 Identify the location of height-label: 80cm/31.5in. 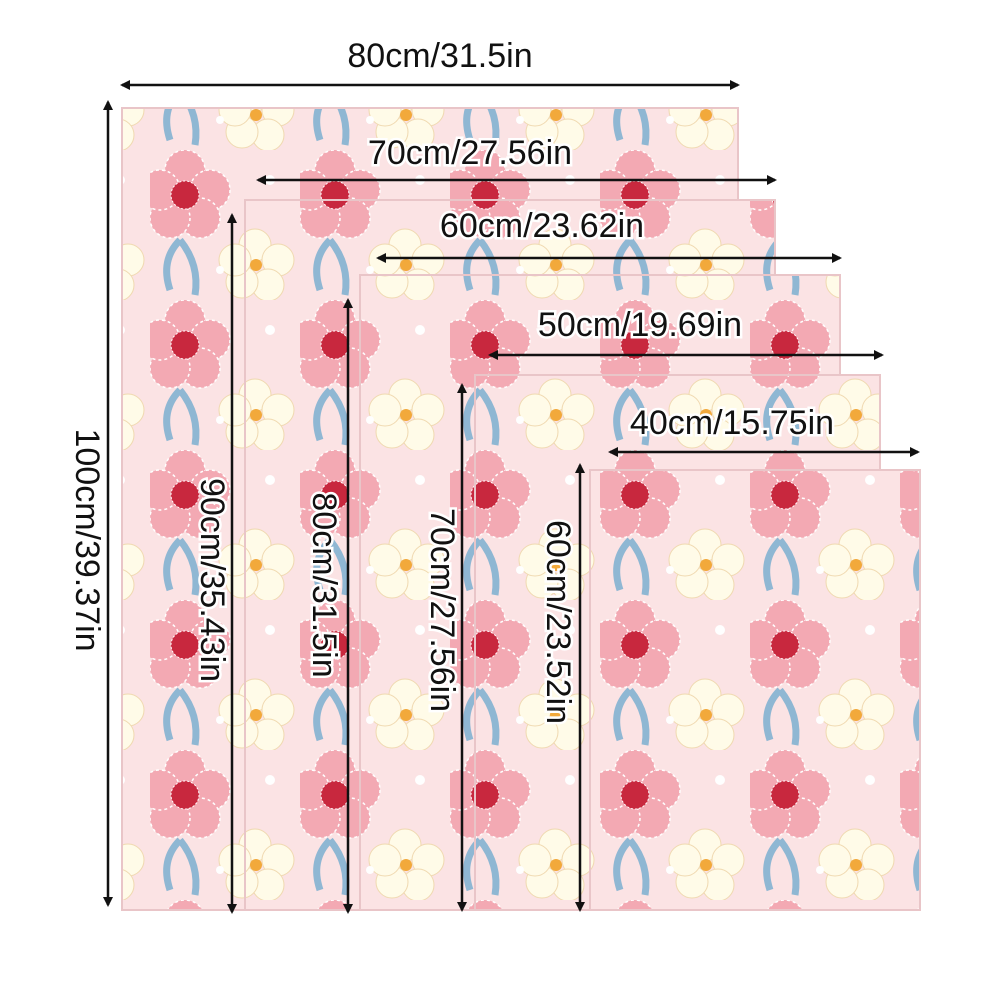
(324, 584).